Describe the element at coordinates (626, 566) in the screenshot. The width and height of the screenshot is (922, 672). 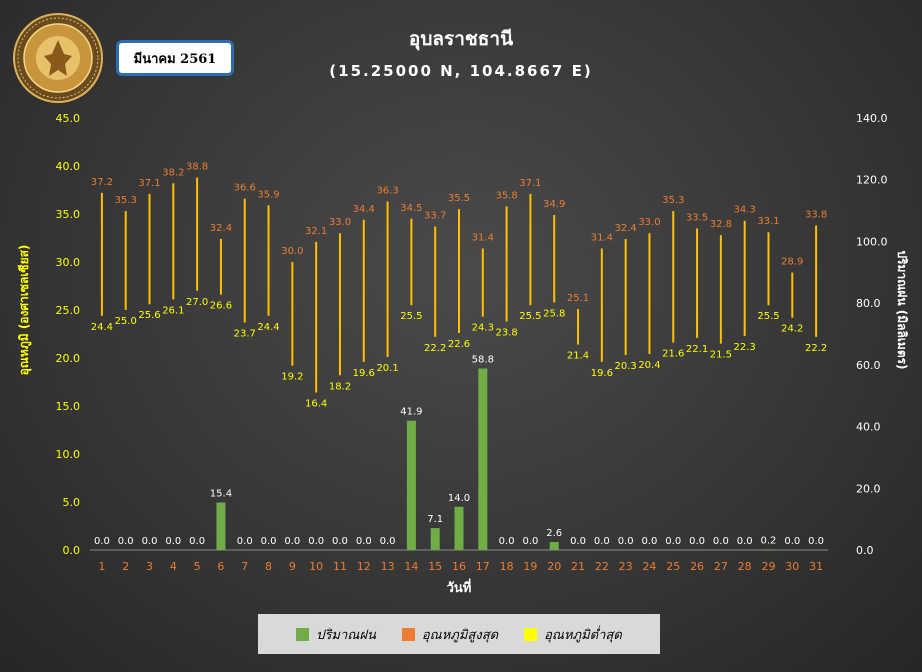
I see `x-tick-label: 23` at that location.